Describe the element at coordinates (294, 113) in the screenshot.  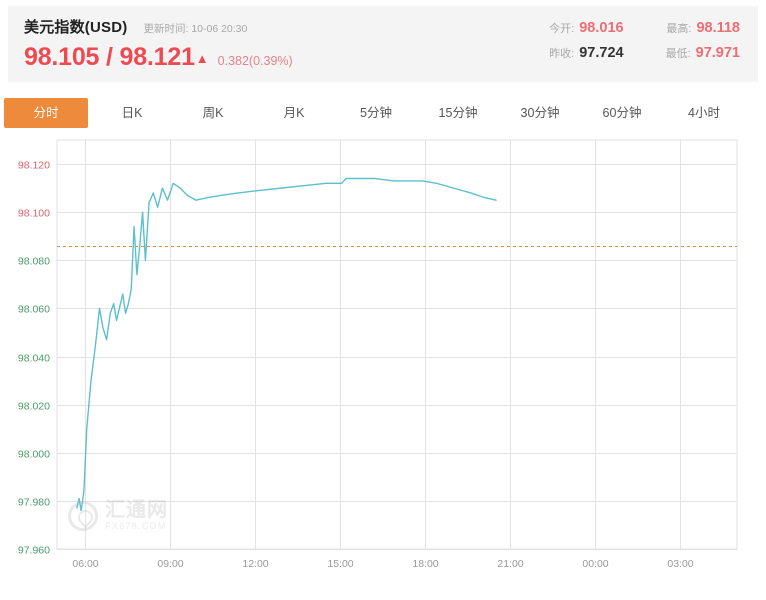
I see `tab-period-3: 月K` at that location.